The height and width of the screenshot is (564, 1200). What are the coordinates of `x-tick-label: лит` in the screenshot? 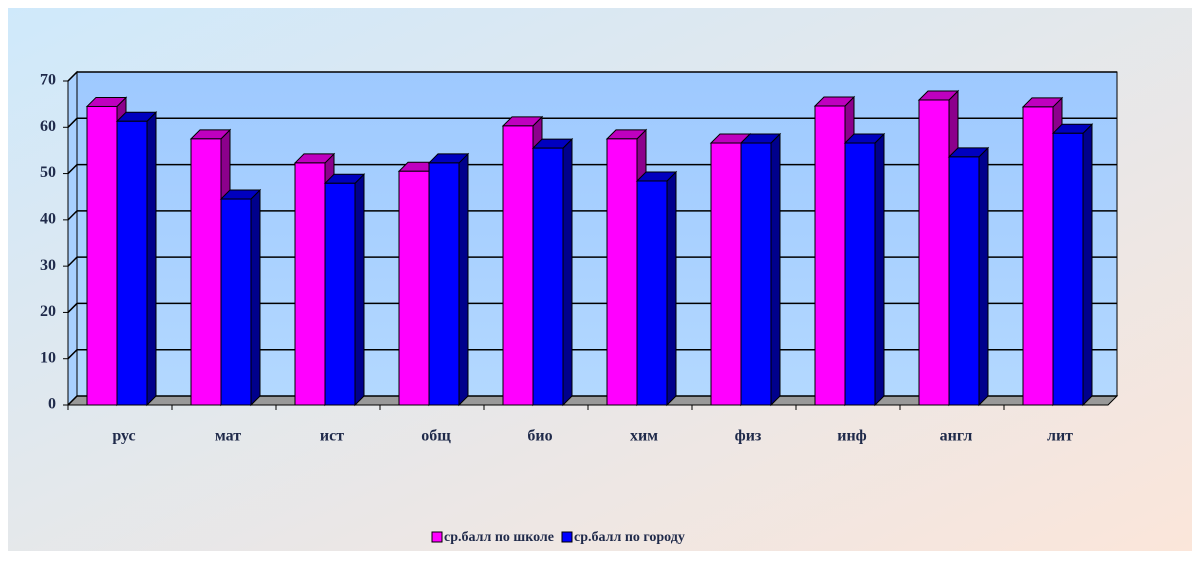 It's located at (1060, 436).